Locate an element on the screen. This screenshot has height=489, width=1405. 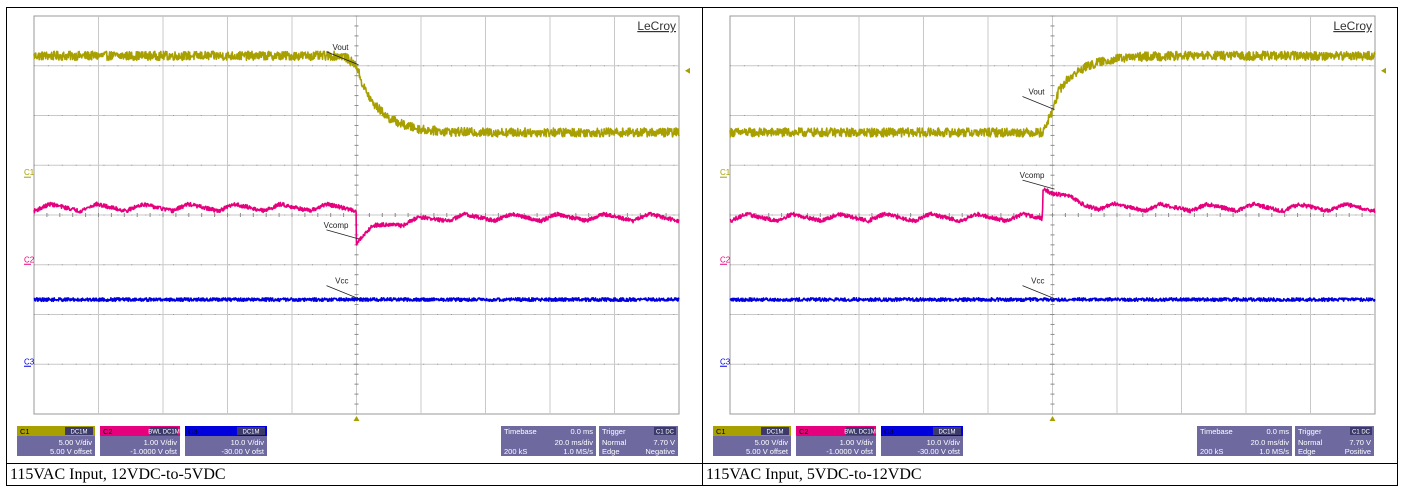
caption-divider is located at coordinates (702, 463).